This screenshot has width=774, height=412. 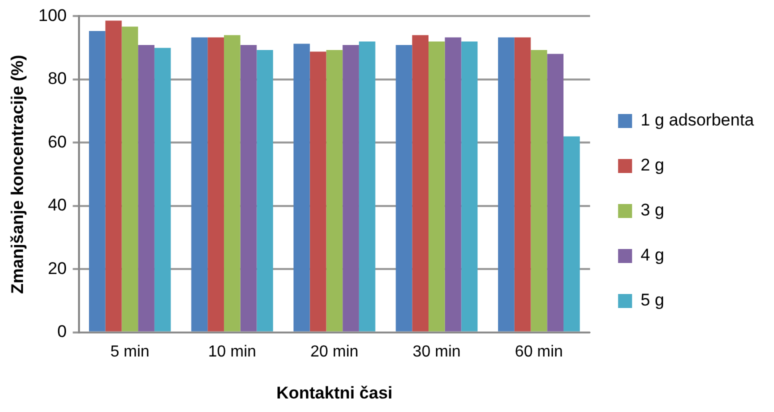 I want to click on y-tick-label: 0, so click(x=62, y=332).